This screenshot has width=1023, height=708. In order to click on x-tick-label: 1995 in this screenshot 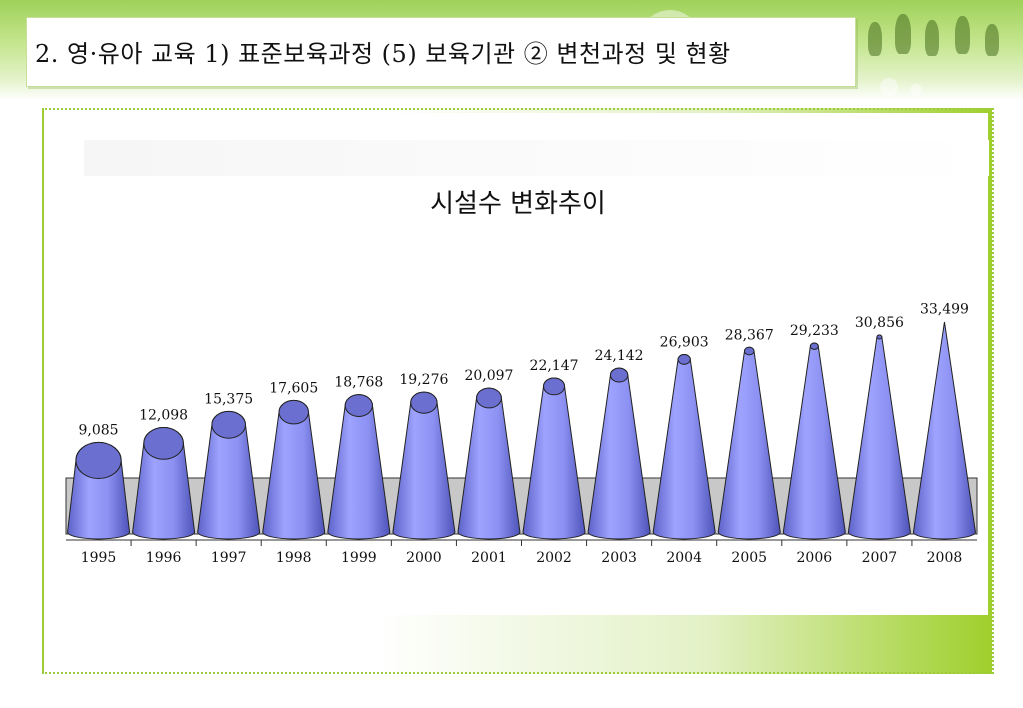, I will do `click(99, 558)`.